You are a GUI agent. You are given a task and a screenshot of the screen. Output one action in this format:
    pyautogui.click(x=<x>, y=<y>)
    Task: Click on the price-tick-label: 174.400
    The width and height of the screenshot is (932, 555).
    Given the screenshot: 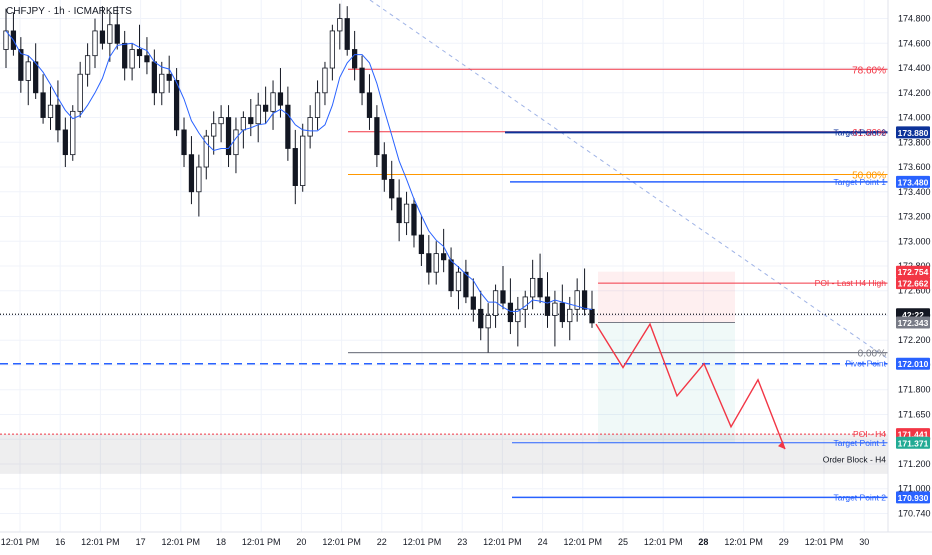 What is the action you would take?
    pyautogui.click(x=914, y=68)
    